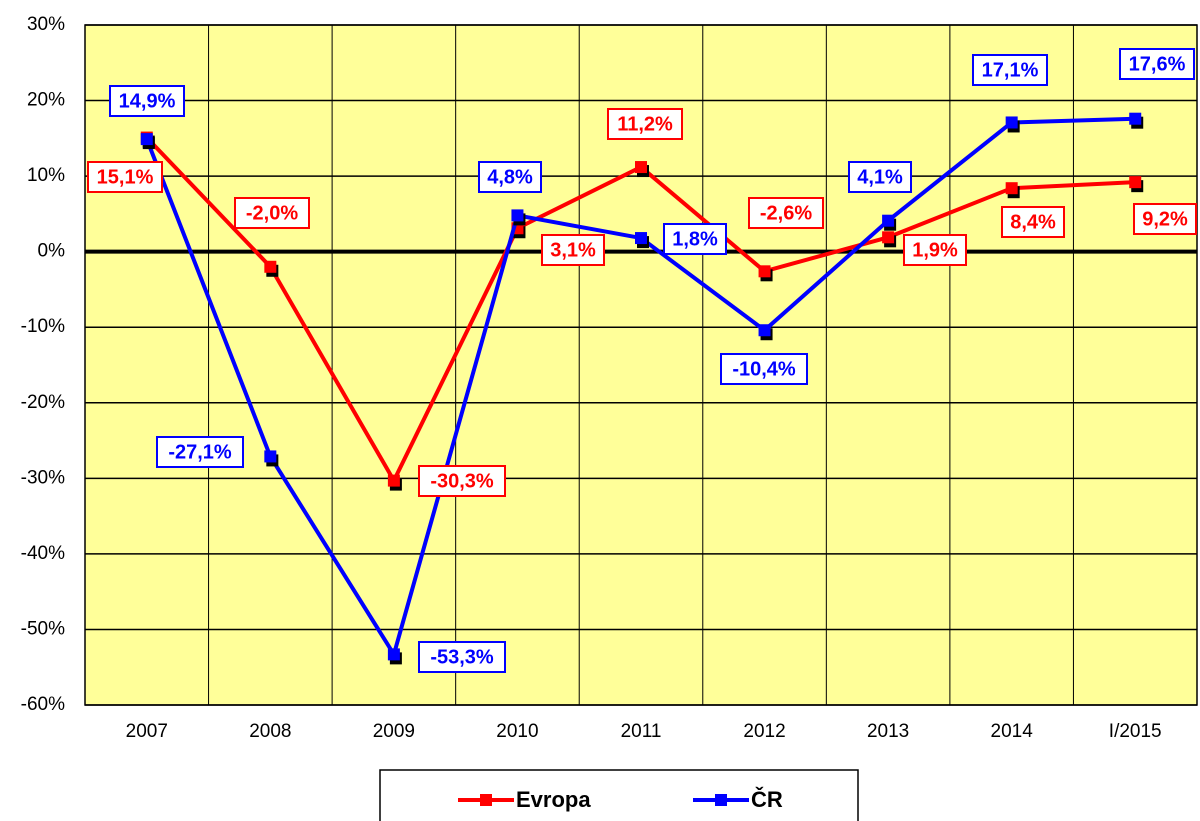  I want to click on y-tick-label: -60%, so click(43, 704).